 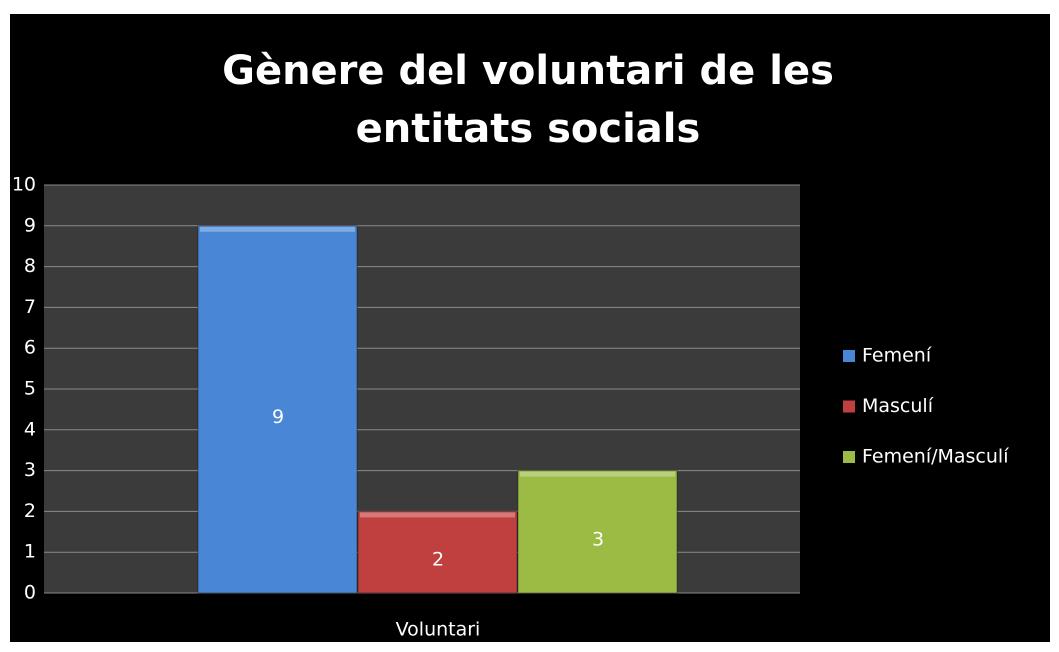 What do you see at coordinates (438, 630) in the screenshot?
I see `x-tick-label: Voluntari` at bounding box center [438, 630].